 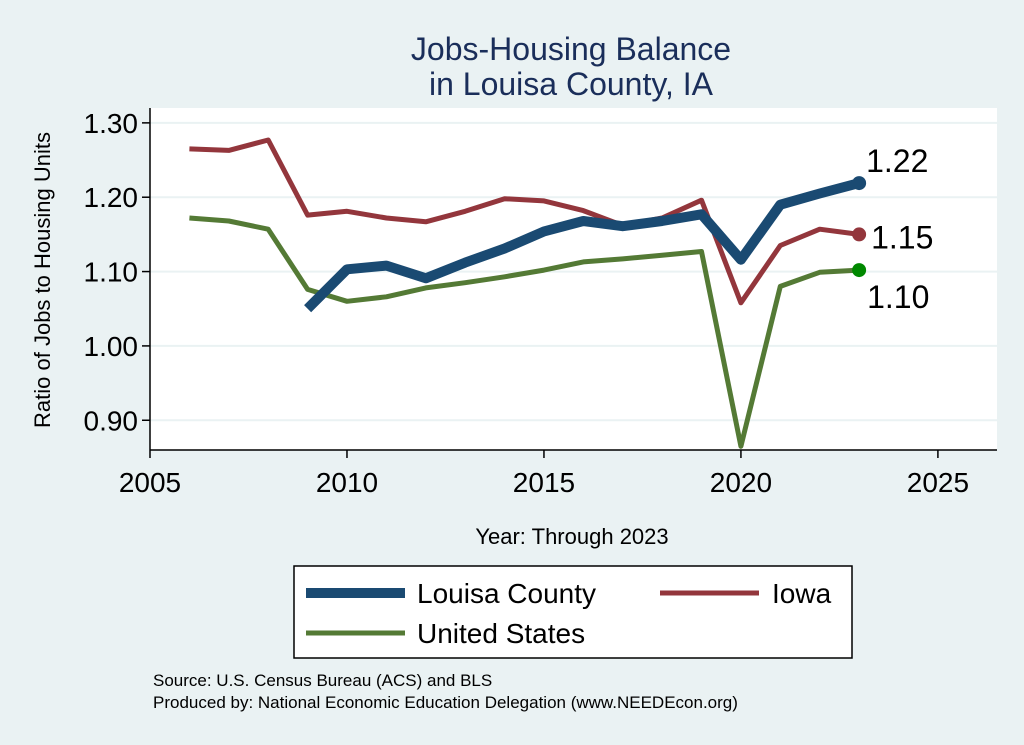 I want to click on legend-label-united-states: United States, so click(x=501, y=633).